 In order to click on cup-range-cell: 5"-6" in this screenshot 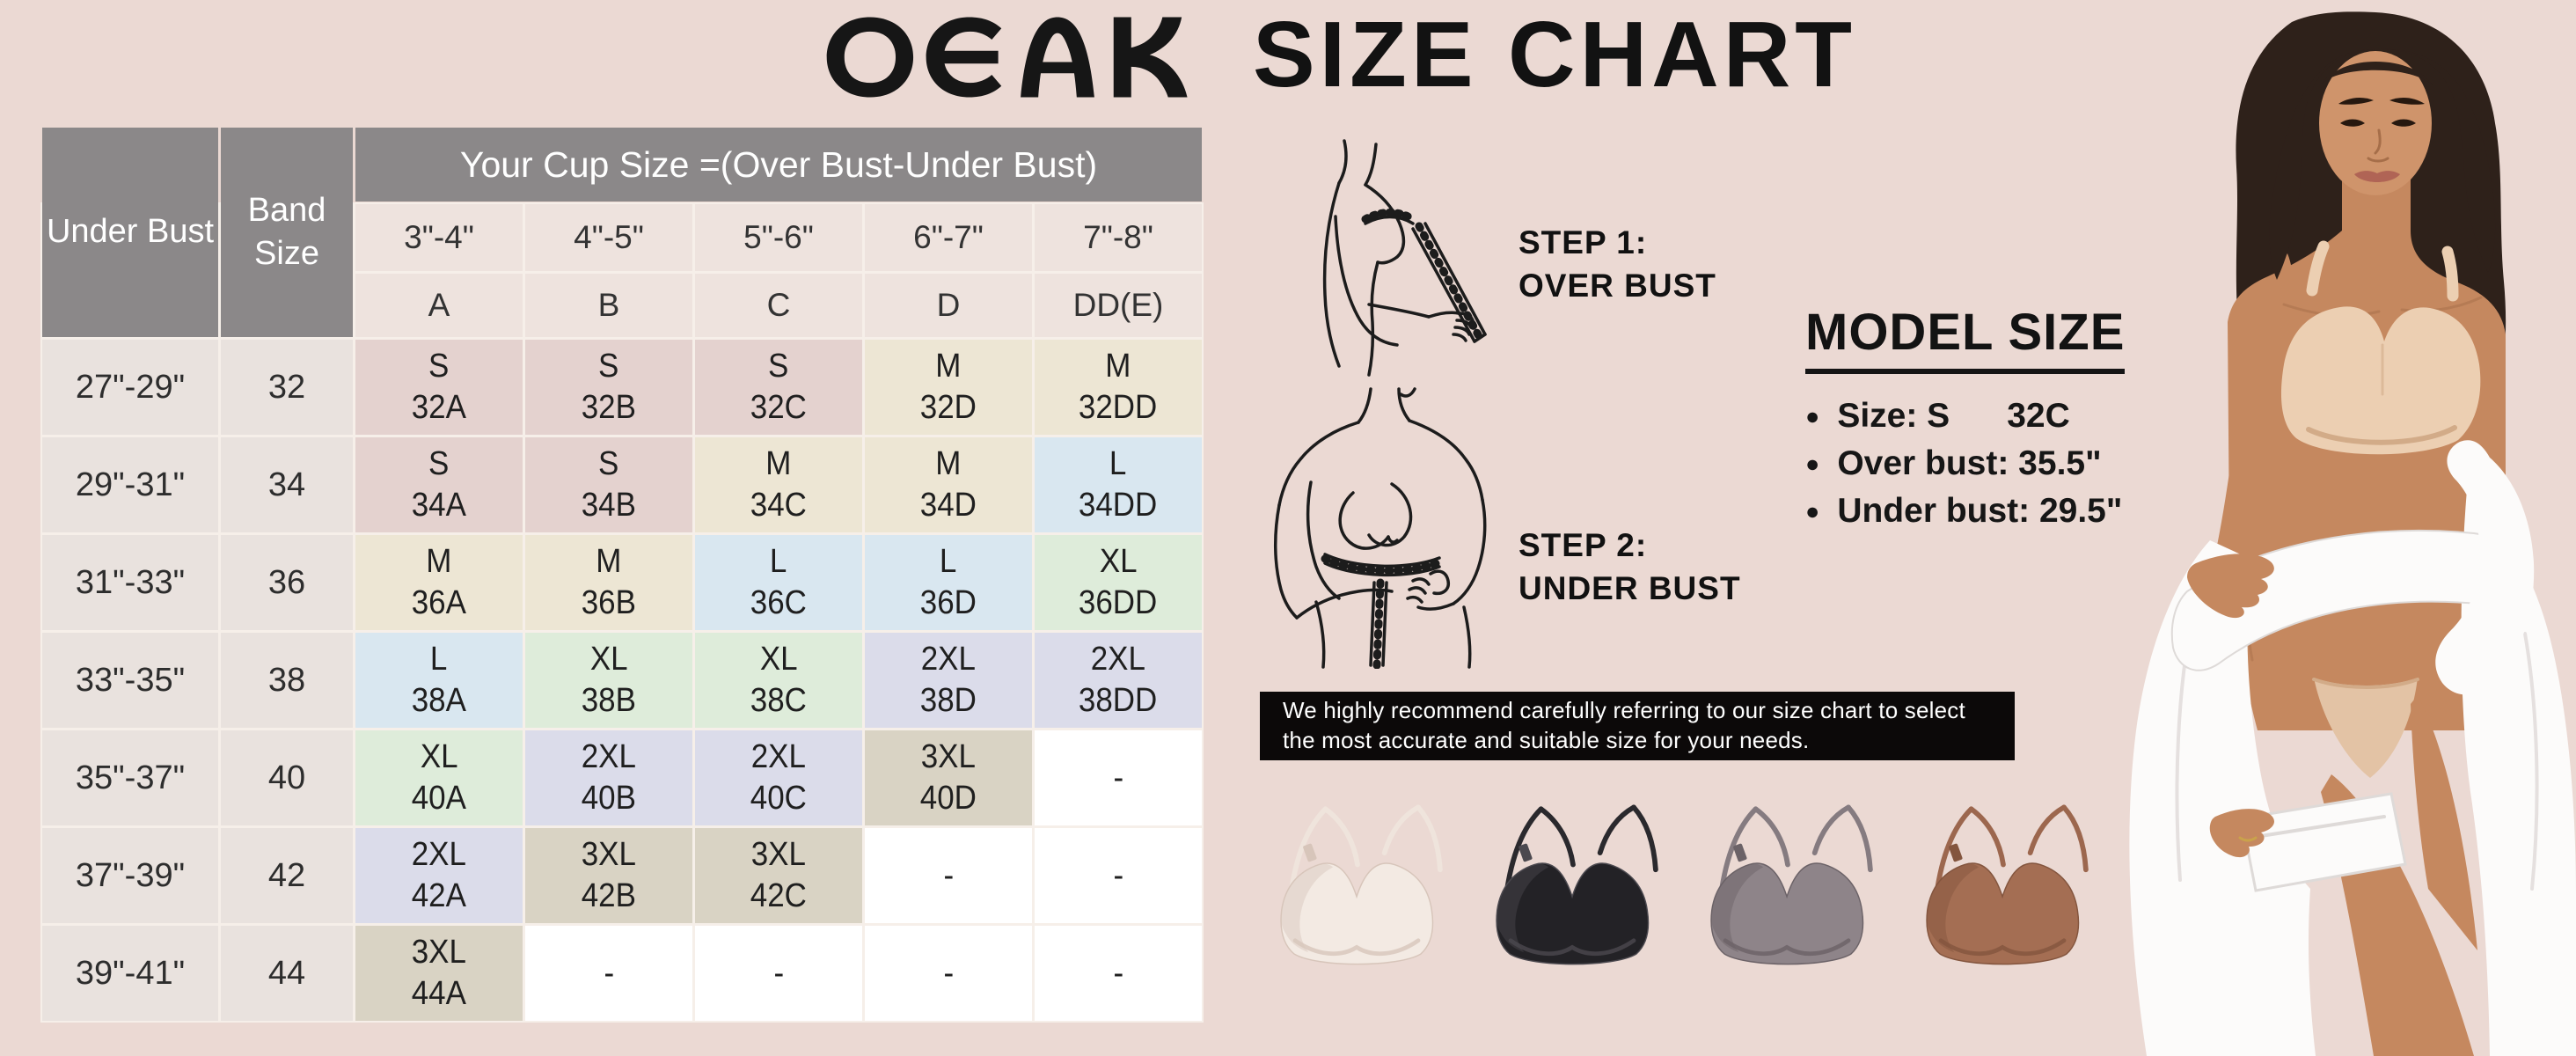, I will do `click(778, 238)`.